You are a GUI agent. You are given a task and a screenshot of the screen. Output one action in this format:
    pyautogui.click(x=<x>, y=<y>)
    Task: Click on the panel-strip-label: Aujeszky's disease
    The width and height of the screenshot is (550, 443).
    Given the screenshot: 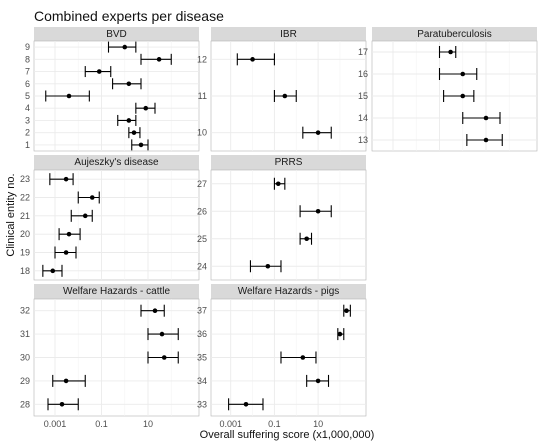 What is the action you would take?
    pyautogui.click(x=116, y=162)
    